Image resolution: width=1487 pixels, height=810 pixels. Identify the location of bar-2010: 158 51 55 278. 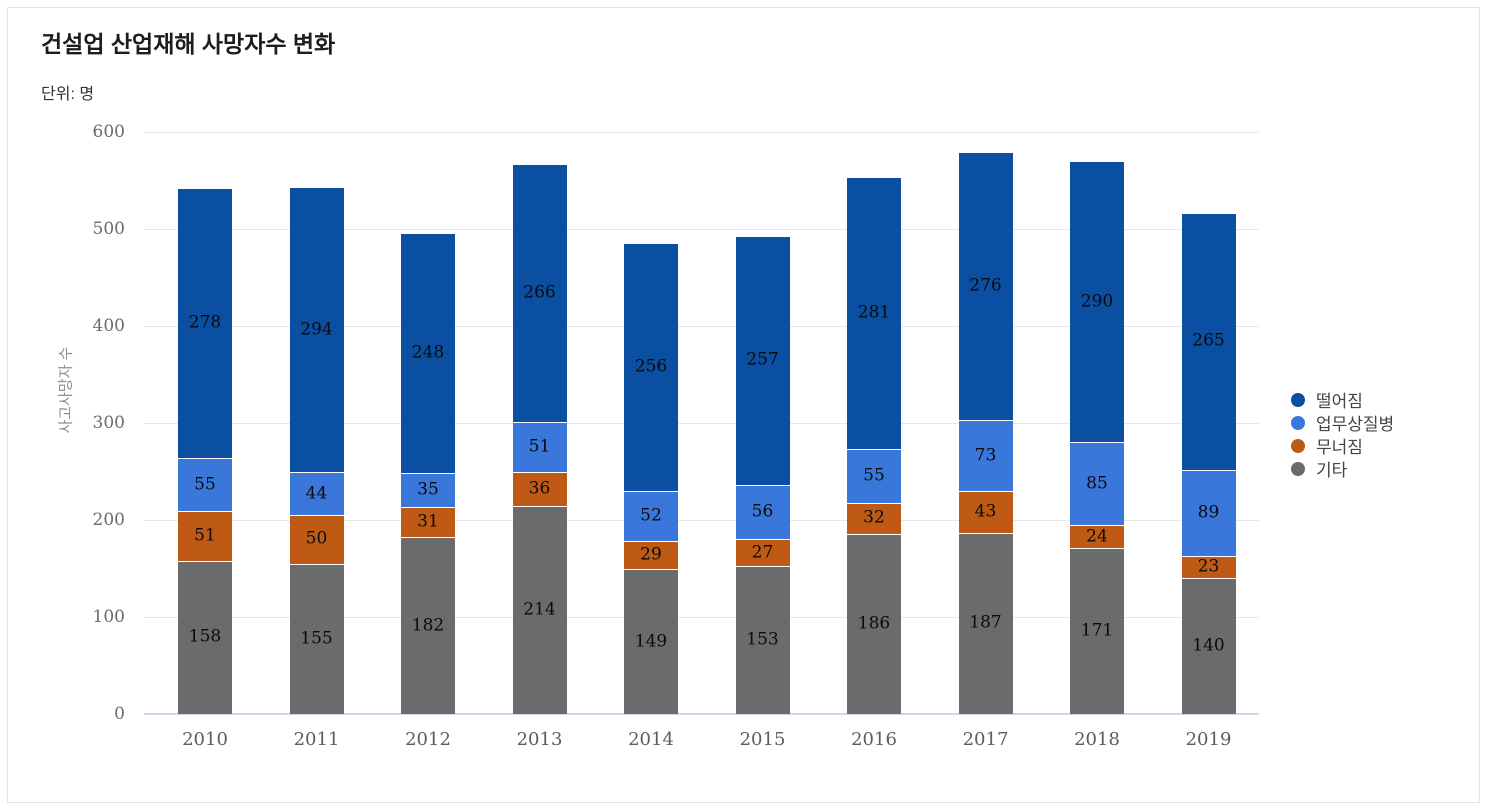
(205, 423).